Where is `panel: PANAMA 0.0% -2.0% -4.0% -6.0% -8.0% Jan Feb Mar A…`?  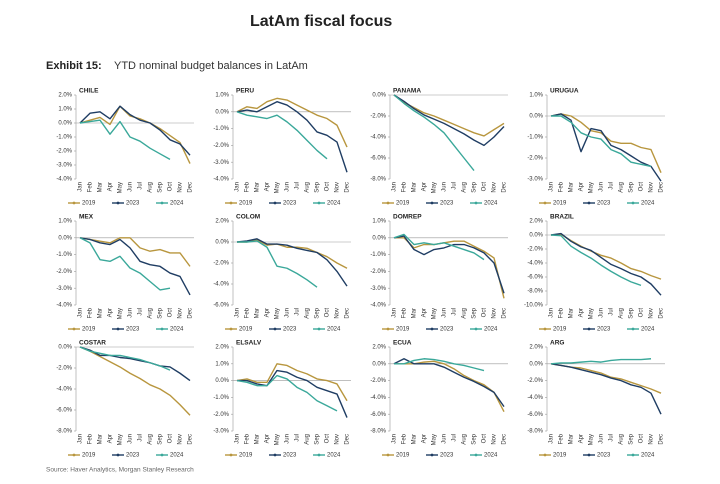
panel: PANAMA 0.0% -2.0% -4.0% -6.0% -8.0% Jan Feb Mar A… is located at coordinates (439, 147).